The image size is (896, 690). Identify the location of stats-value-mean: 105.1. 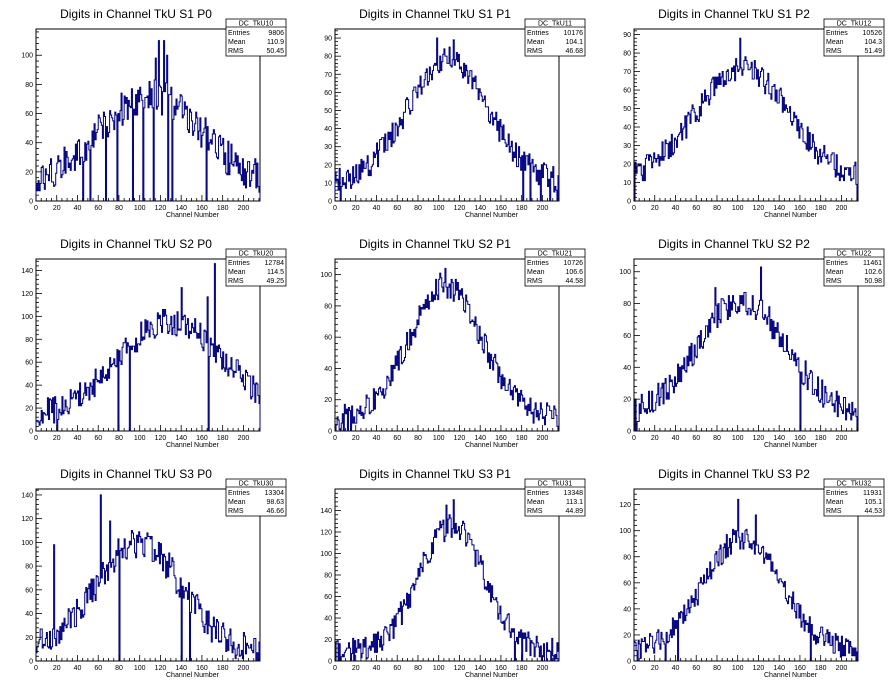
(873, 502).